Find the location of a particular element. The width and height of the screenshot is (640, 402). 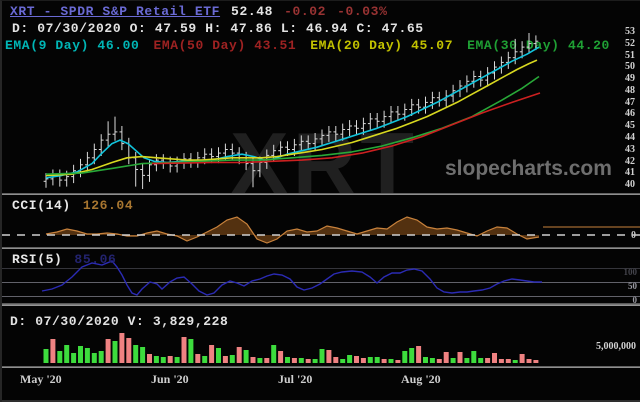

ema-legend-value: 44.20 is located at coordinates (584, 45).